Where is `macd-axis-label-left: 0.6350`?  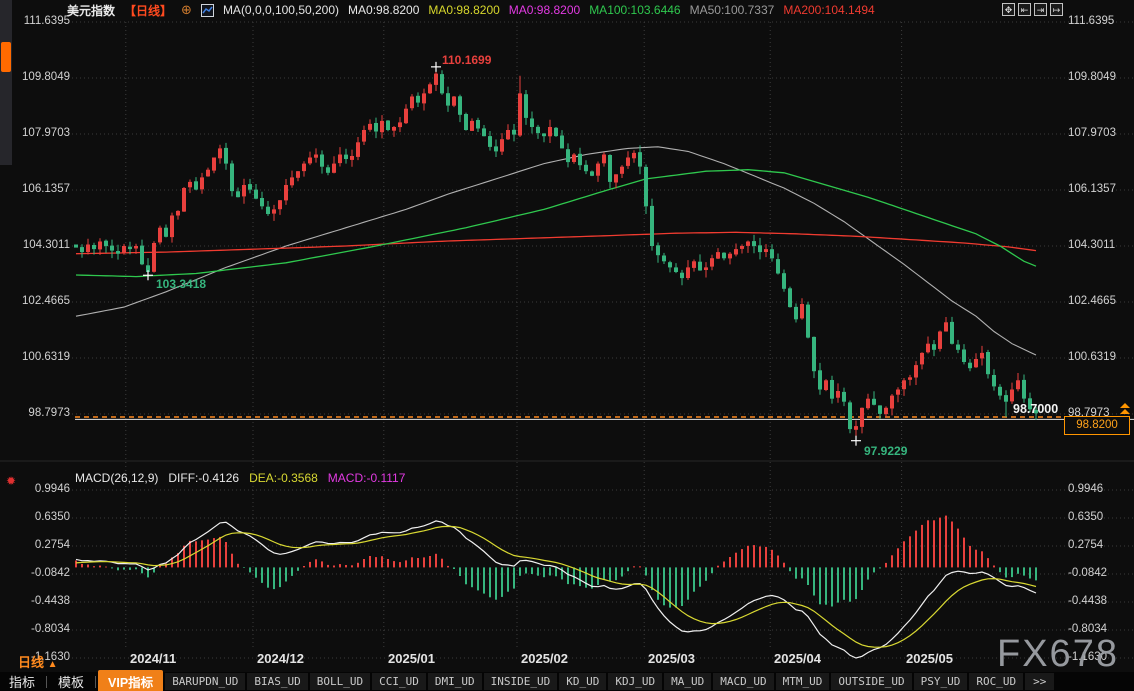 macd-axis-label-left: 0.6350 is located at coordinates (52, 517).